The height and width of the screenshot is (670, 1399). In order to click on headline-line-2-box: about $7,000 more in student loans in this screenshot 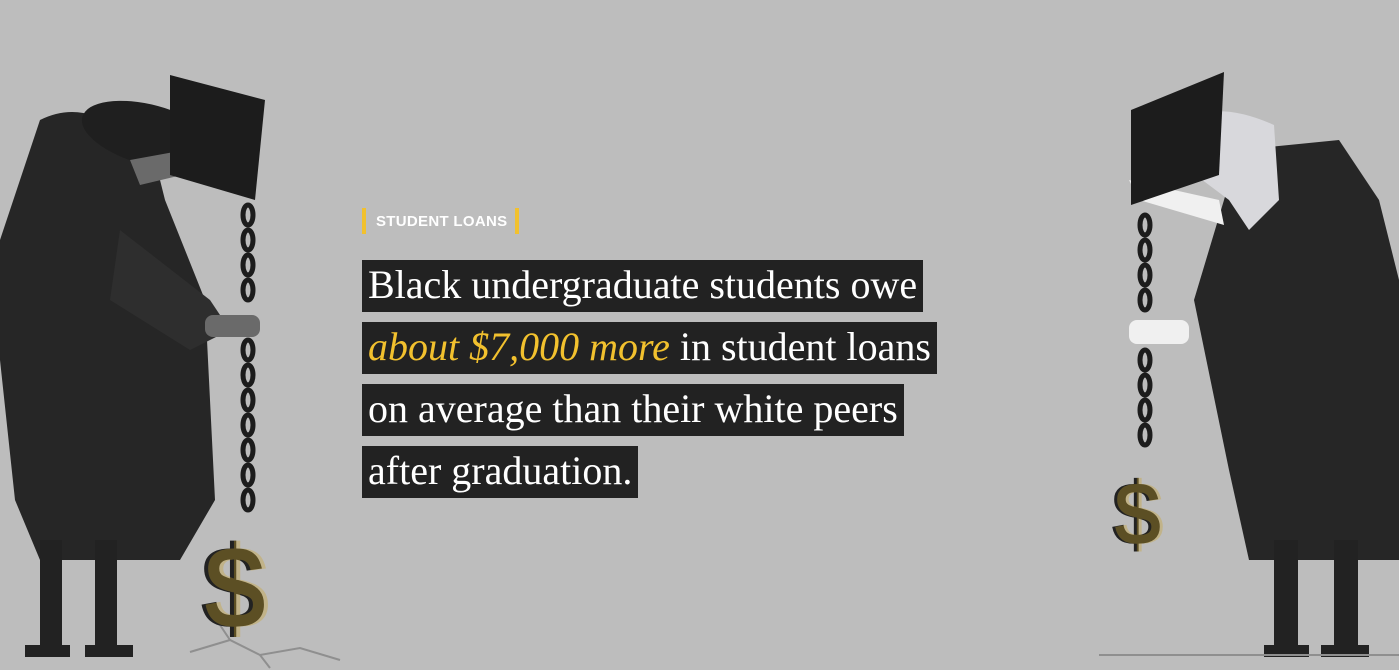, I will do `click(649, 348)`.